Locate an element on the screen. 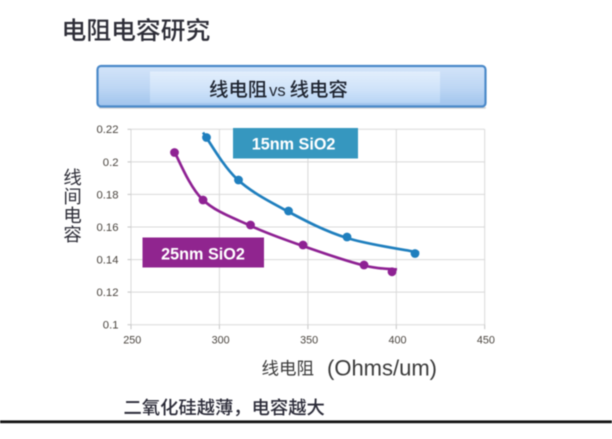 The height and width of the screenshot is (439, 612). svg-text: 25nm SiO2 is located at coordinates (203, 254).